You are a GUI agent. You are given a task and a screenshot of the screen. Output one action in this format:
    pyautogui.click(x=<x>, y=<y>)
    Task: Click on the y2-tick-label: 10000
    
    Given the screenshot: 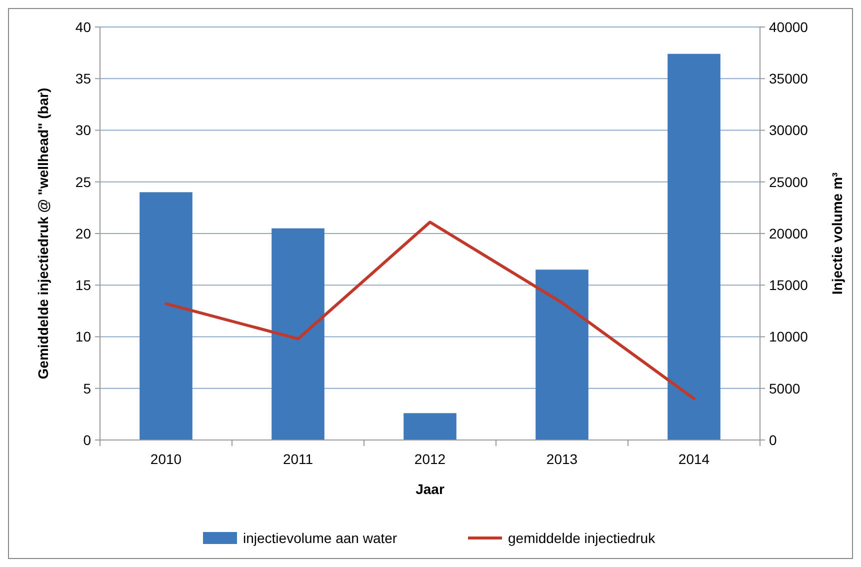 What is the action you would take?
    pyautogui.click(x=788, y=336)
    